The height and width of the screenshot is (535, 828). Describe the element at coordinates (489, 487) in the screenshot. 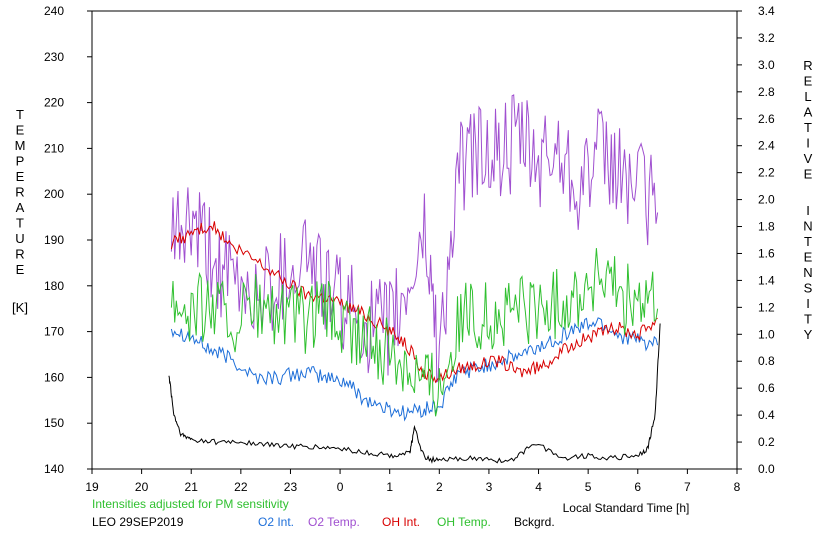

I see `x-tick-label: 3` at that location.